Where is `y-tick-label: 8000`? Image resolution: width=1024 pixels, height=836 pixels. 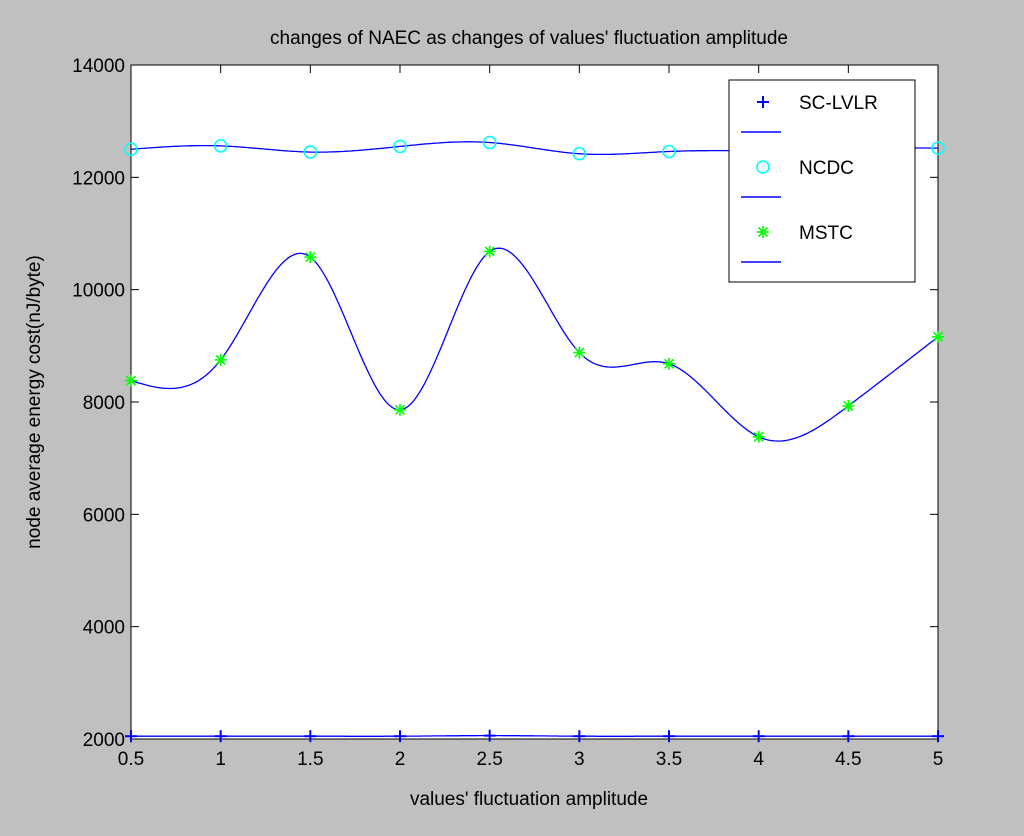 y-tick-label: 8000 is located at coordinates (104, 403).